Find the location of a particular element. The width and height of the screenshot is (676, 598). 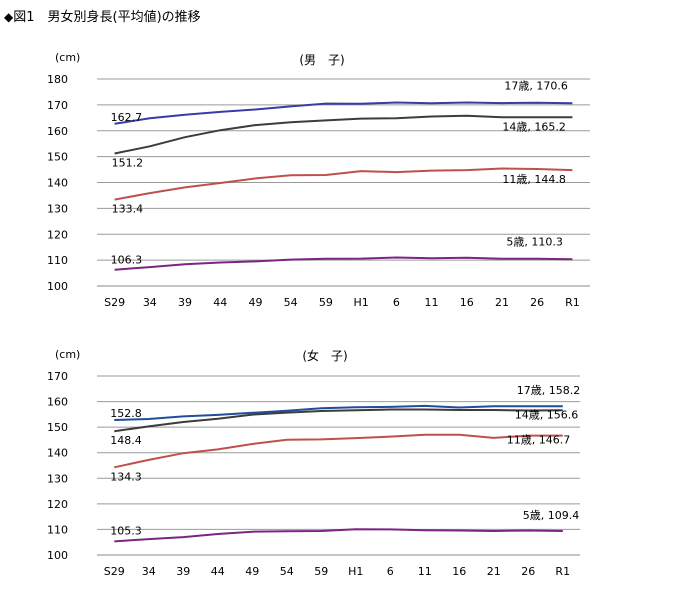

female-y-tick-label: 100 is located at coordinates (57, 555).